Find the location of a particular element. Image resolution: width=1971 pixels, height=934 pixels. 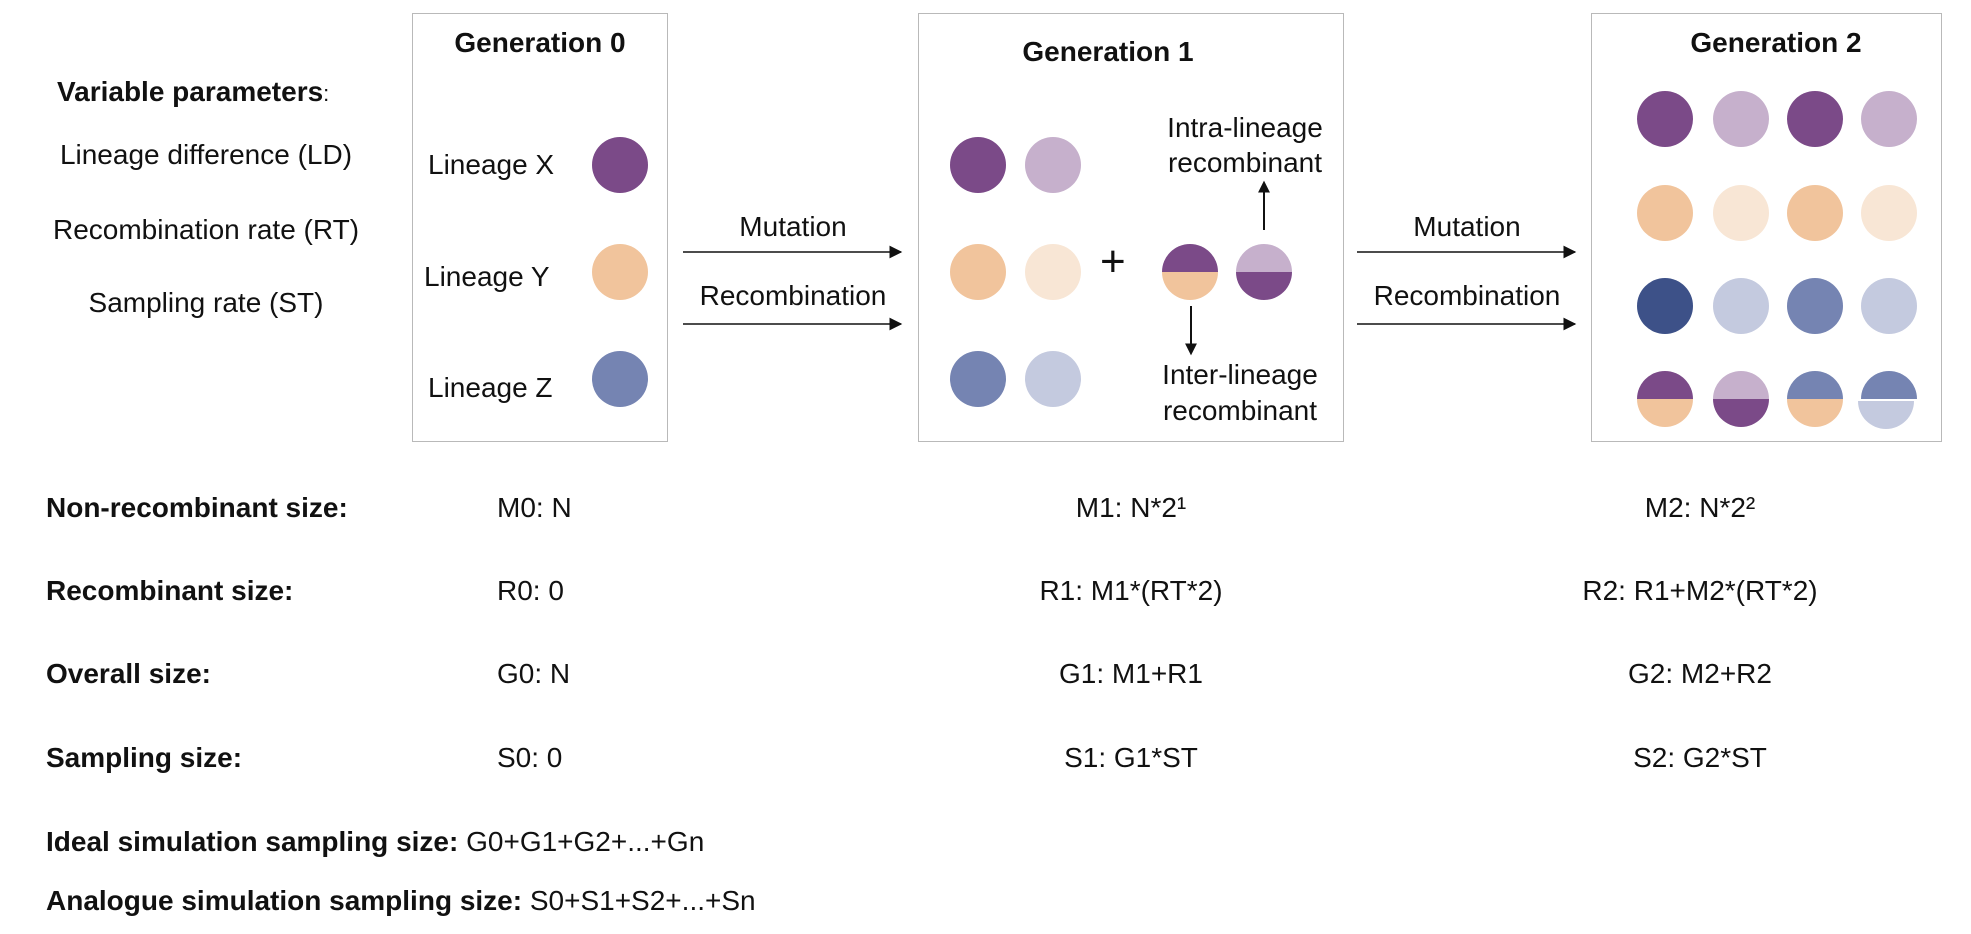

parameters-title-text: Variable parameters is located at coordinates (190, 91).